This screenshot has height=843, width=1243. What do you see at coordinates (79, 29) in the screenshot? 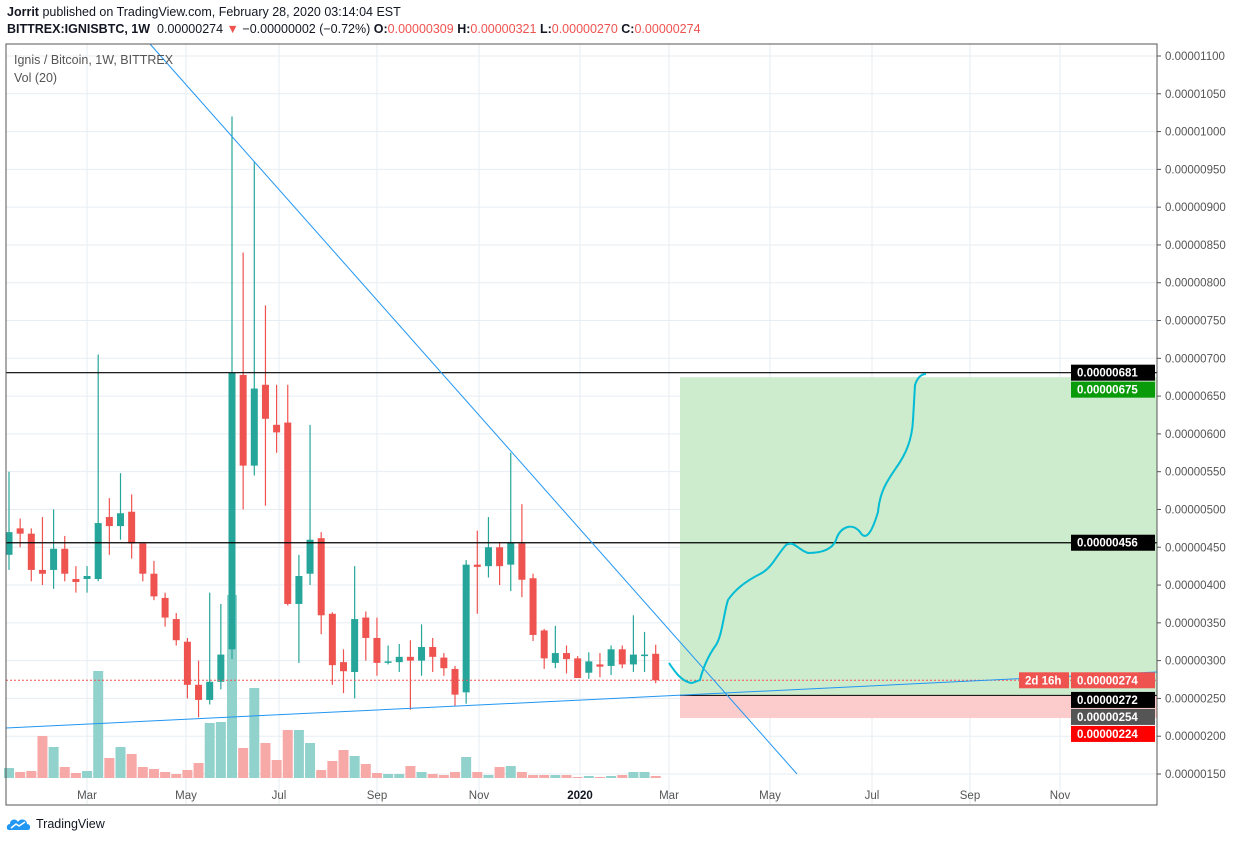
I see `symbol: BITTREX:IGNISBTC, 1W` at bounding box center [79, 29].